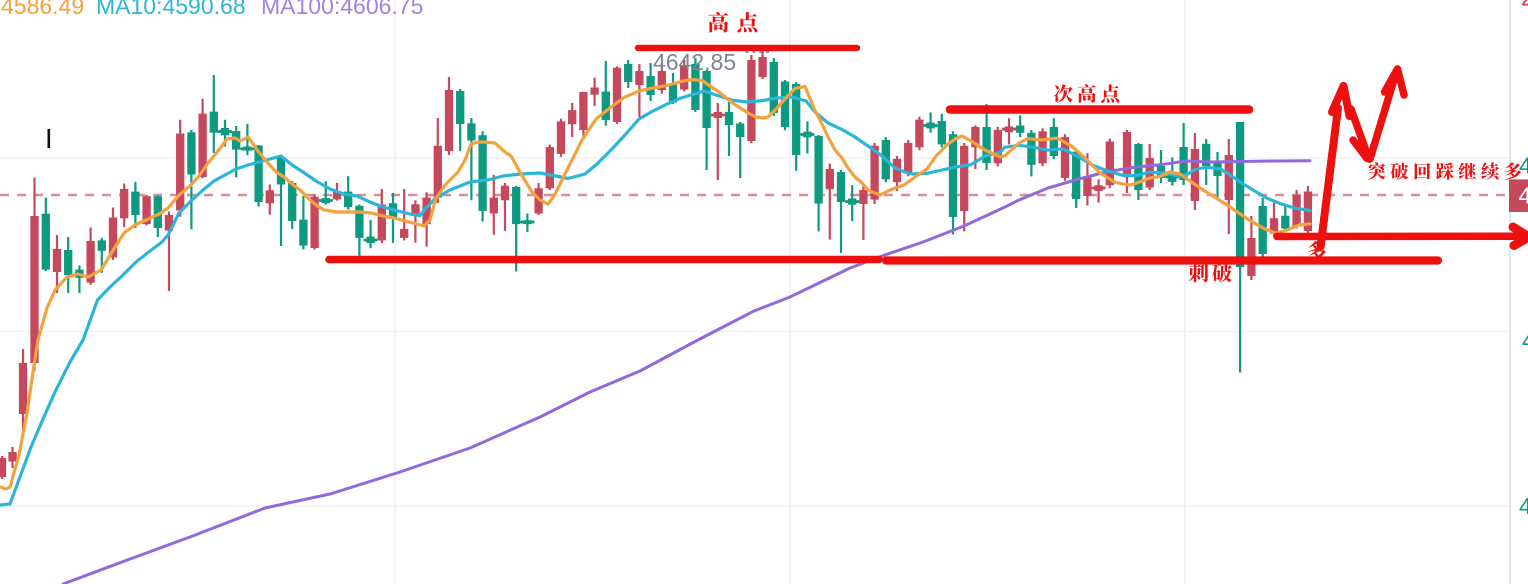 The height and width of the screenshot is (584, 1528). What do you see at coordinates (171, 9) in the screenshot?
I see `svg-text: MA10:4590.68` at bounding box center [171, 9].